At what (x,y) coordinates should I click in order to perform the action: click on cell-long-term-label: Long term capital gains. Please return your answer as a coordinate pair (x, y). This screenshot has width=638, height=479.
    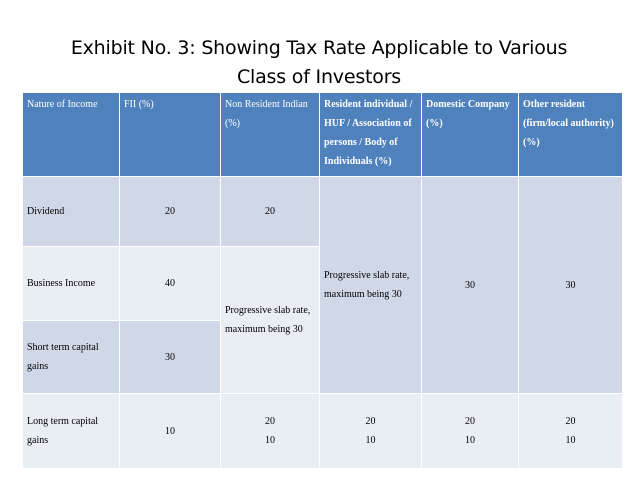
    Looking at the image, I should click on (71, 431).